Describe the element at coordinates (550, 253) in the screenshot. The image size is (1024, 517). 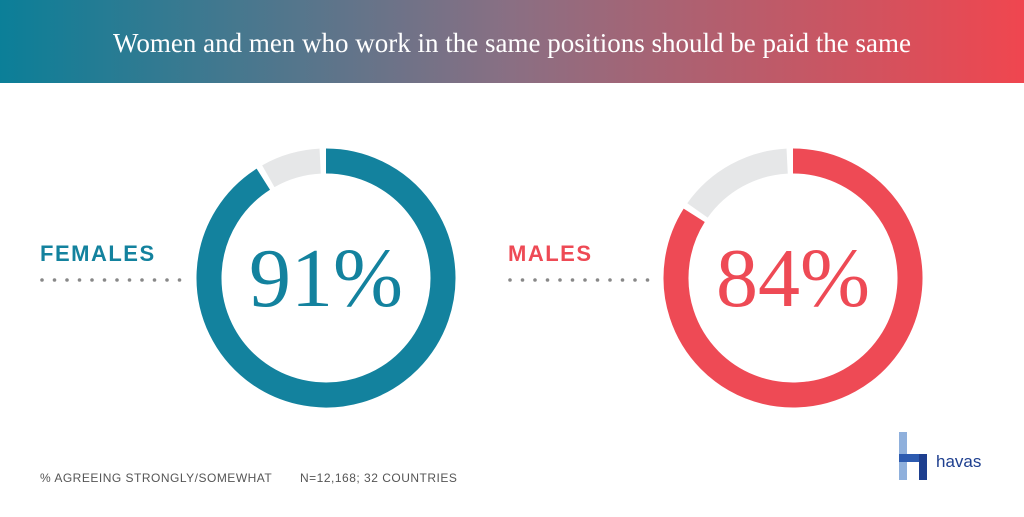
I see `category-label: MALES` at that location.